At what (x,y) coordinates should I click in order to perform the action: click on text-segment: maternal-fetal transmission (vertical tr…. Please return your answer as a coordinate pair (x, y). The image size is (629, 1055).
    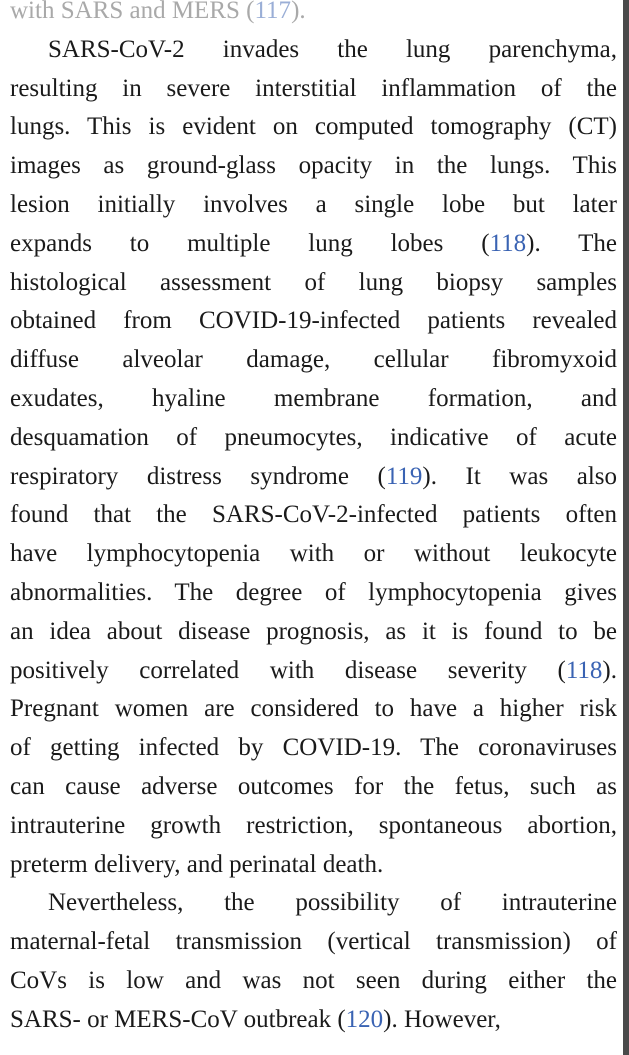
    Looking at the image, I should click on (313, 942).